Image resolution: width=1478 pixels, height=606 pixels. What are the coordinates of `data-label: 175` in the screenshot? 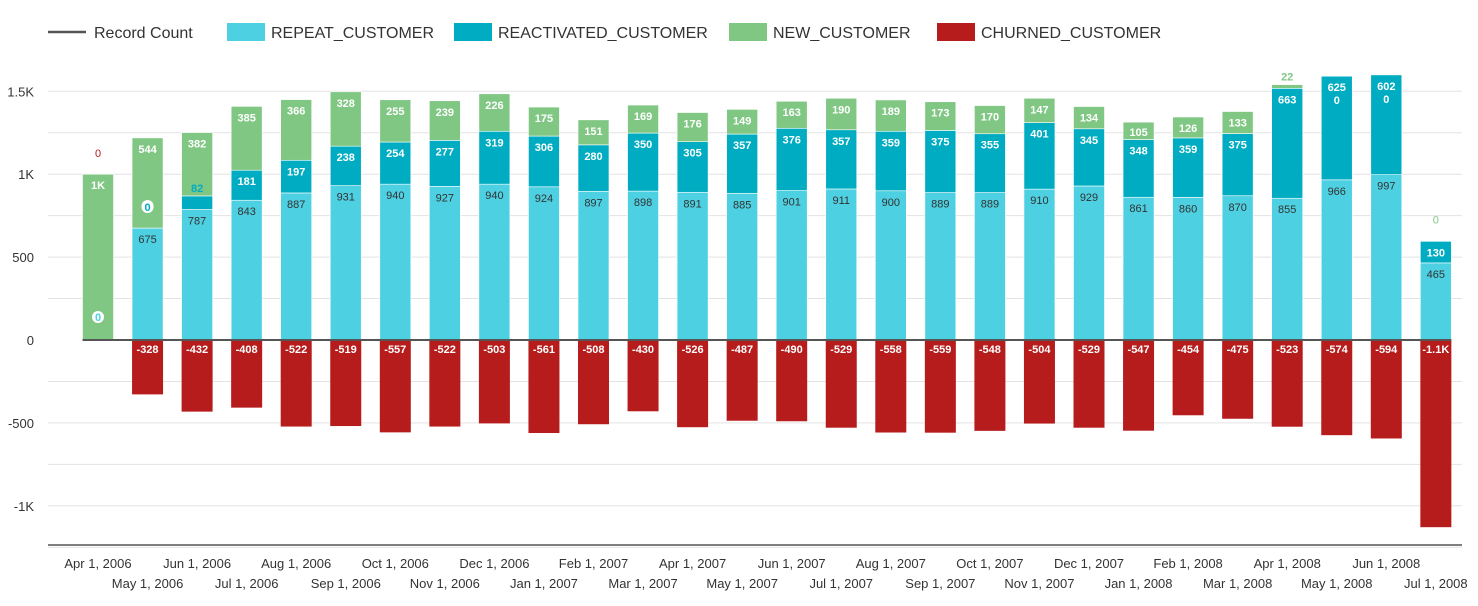 It's located at (544, 119).